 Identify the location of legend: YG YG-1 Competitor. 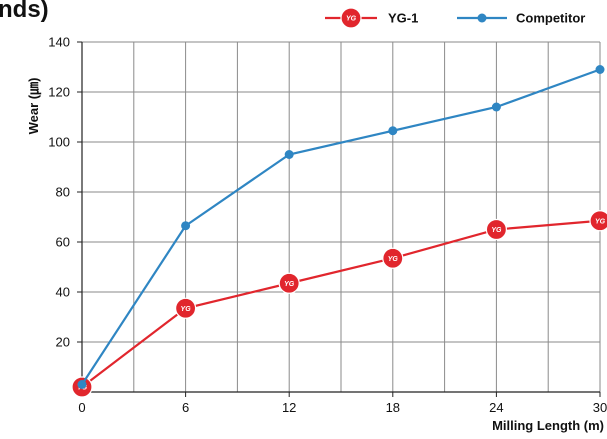
(455, 18).